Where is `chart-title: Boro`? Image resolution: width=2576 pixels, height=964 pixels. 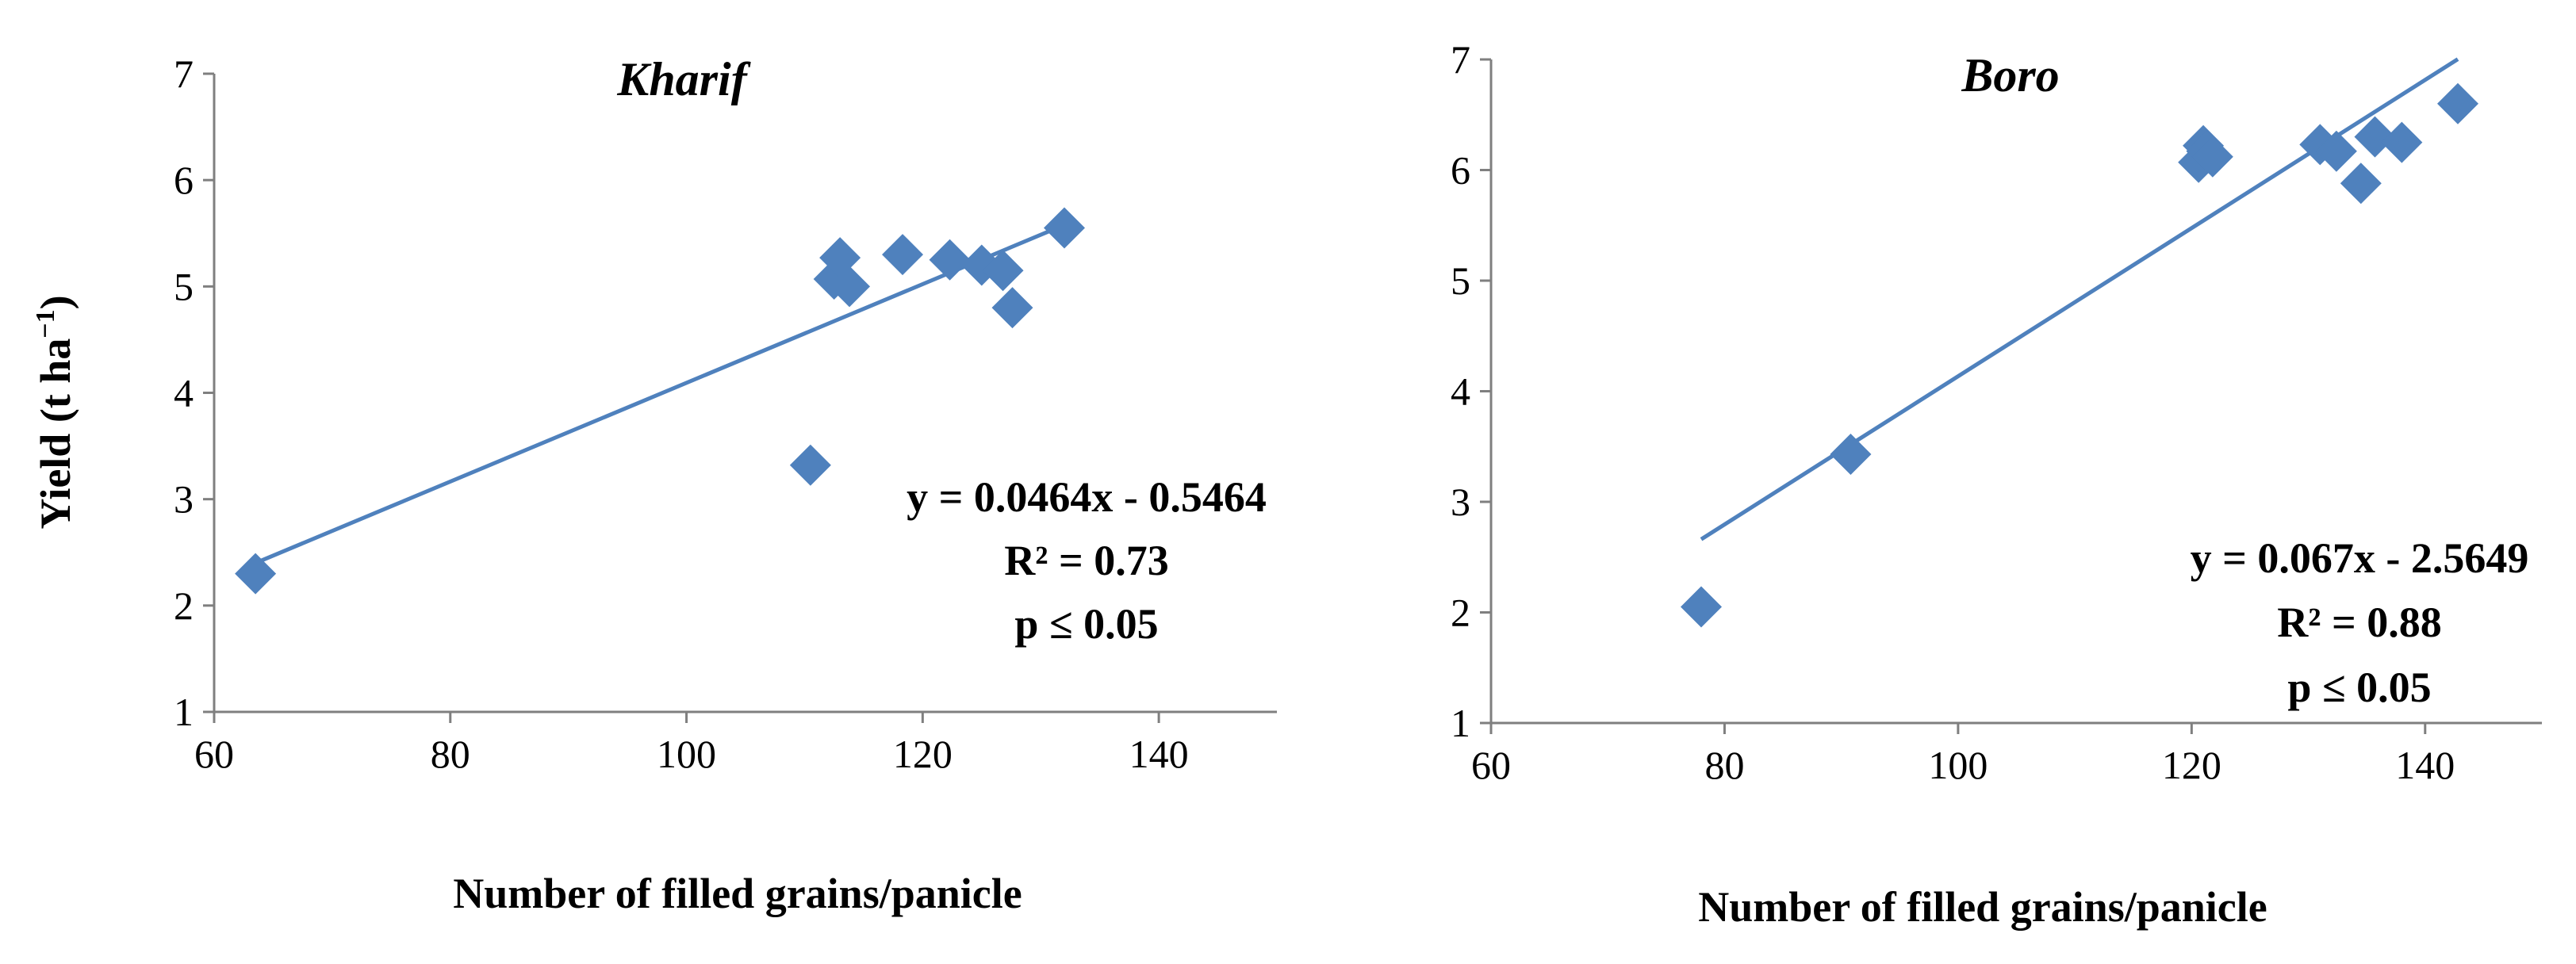
chart-title: Boro is located at coordinates (2010, 75).